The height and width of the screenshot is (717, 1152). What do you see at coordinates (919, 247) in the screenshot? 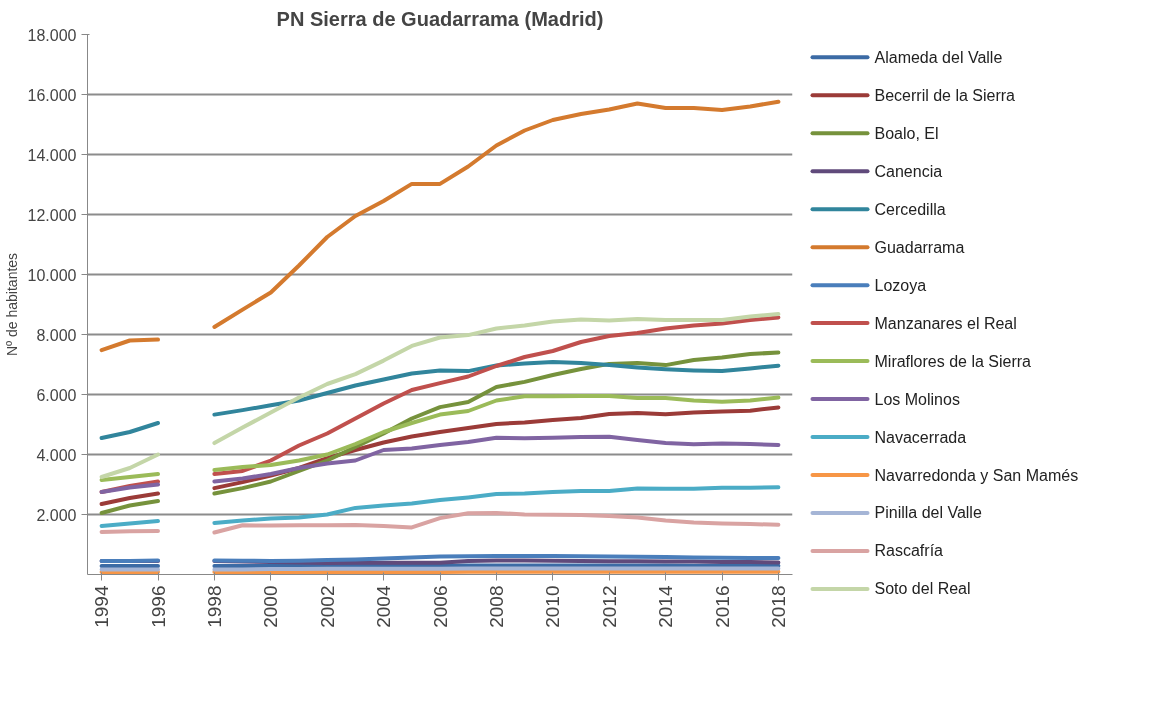
I see `legend-label: Guadarrama` at bounding box center [919, 247].